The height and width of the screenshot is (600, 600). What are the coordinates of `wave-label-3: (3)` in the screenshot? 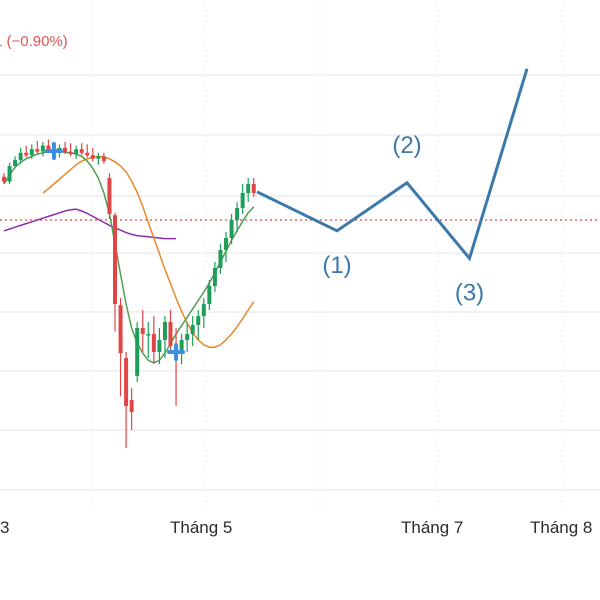 It's located at (469, 292).